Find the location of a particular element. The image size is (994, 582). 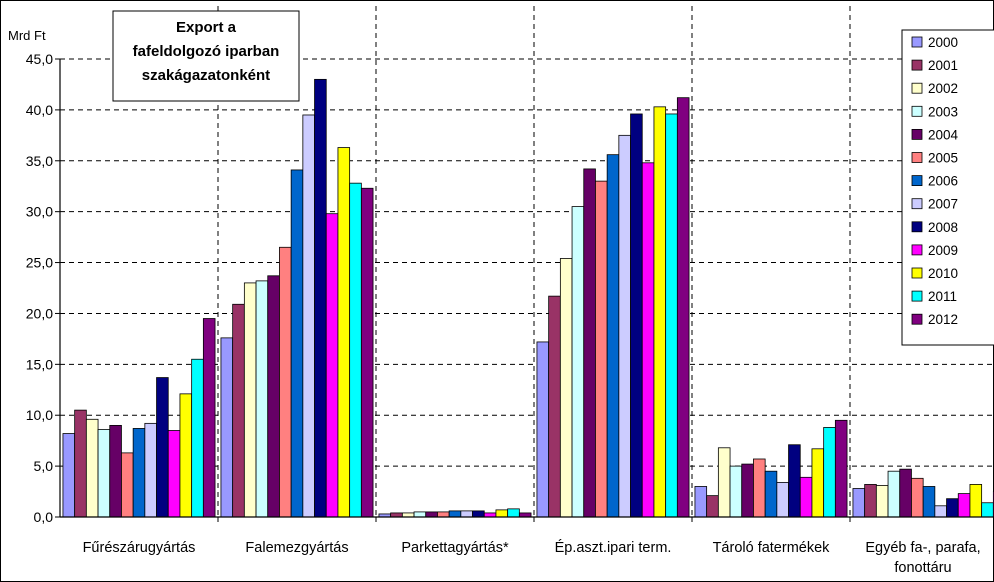

legend-label-2005: 2005 is located at coordinates (943, 158).